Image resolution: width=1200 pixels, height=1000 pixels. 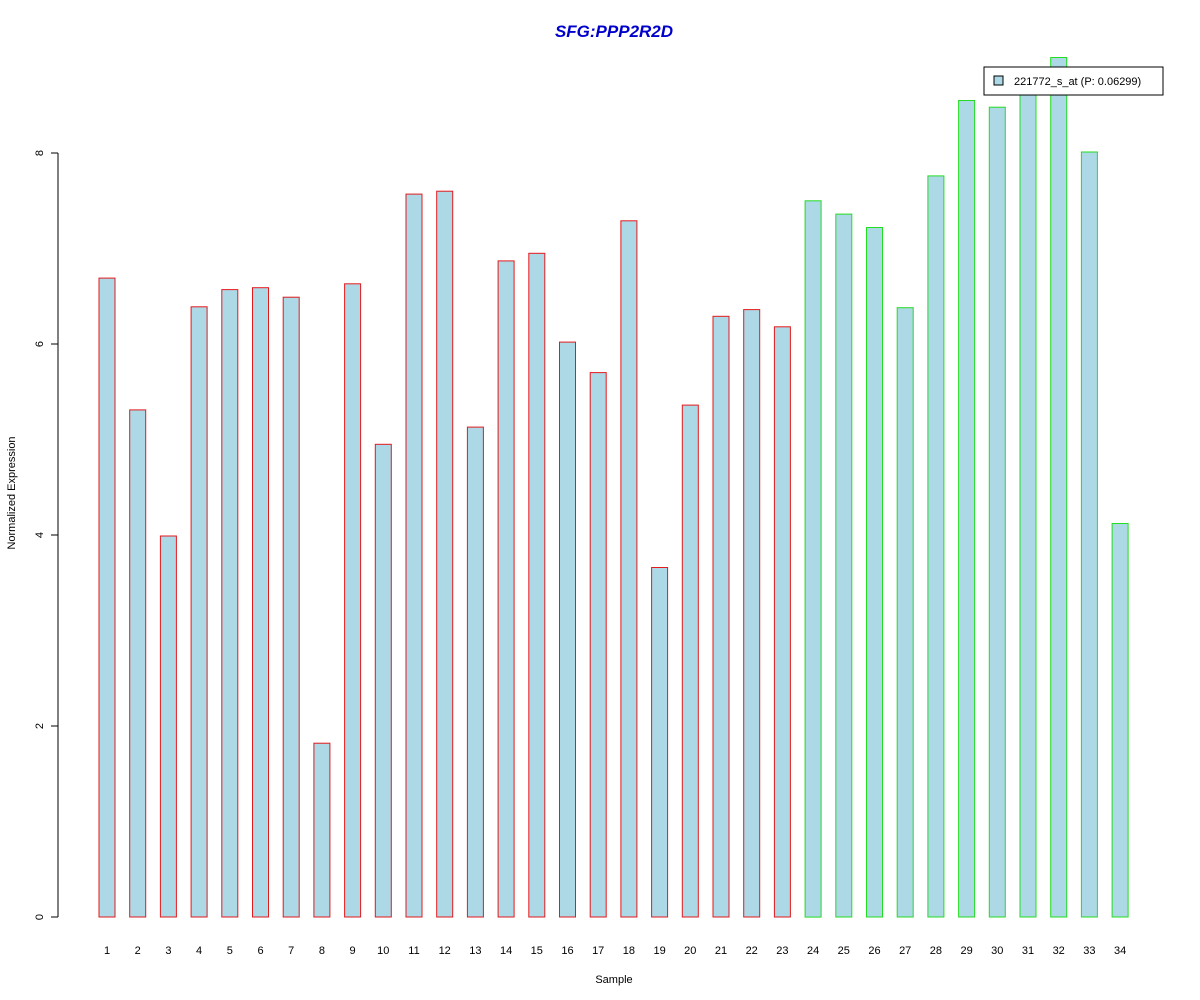 I want to click on x-axis-label: Sample, so click(x=613, y=980).